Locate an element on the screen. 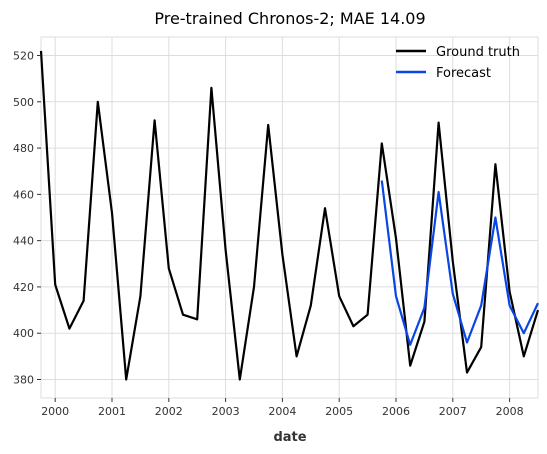  y-tick-label: 440 is located at coordinates (23, 241).